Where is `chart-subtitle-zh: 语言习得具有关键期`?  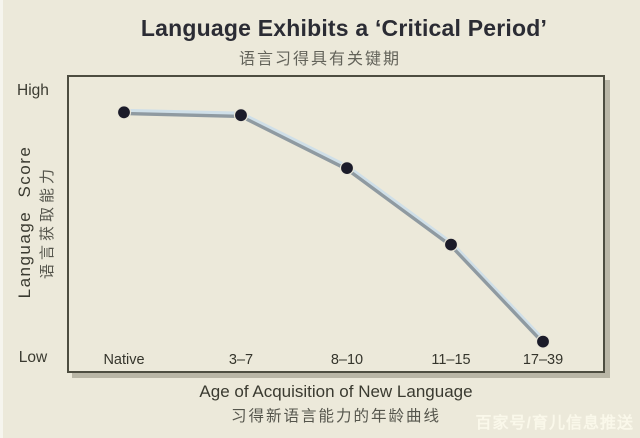
chart-subtitle-zh: 语言习得具有关键期 is located at coordinates (319, 59).